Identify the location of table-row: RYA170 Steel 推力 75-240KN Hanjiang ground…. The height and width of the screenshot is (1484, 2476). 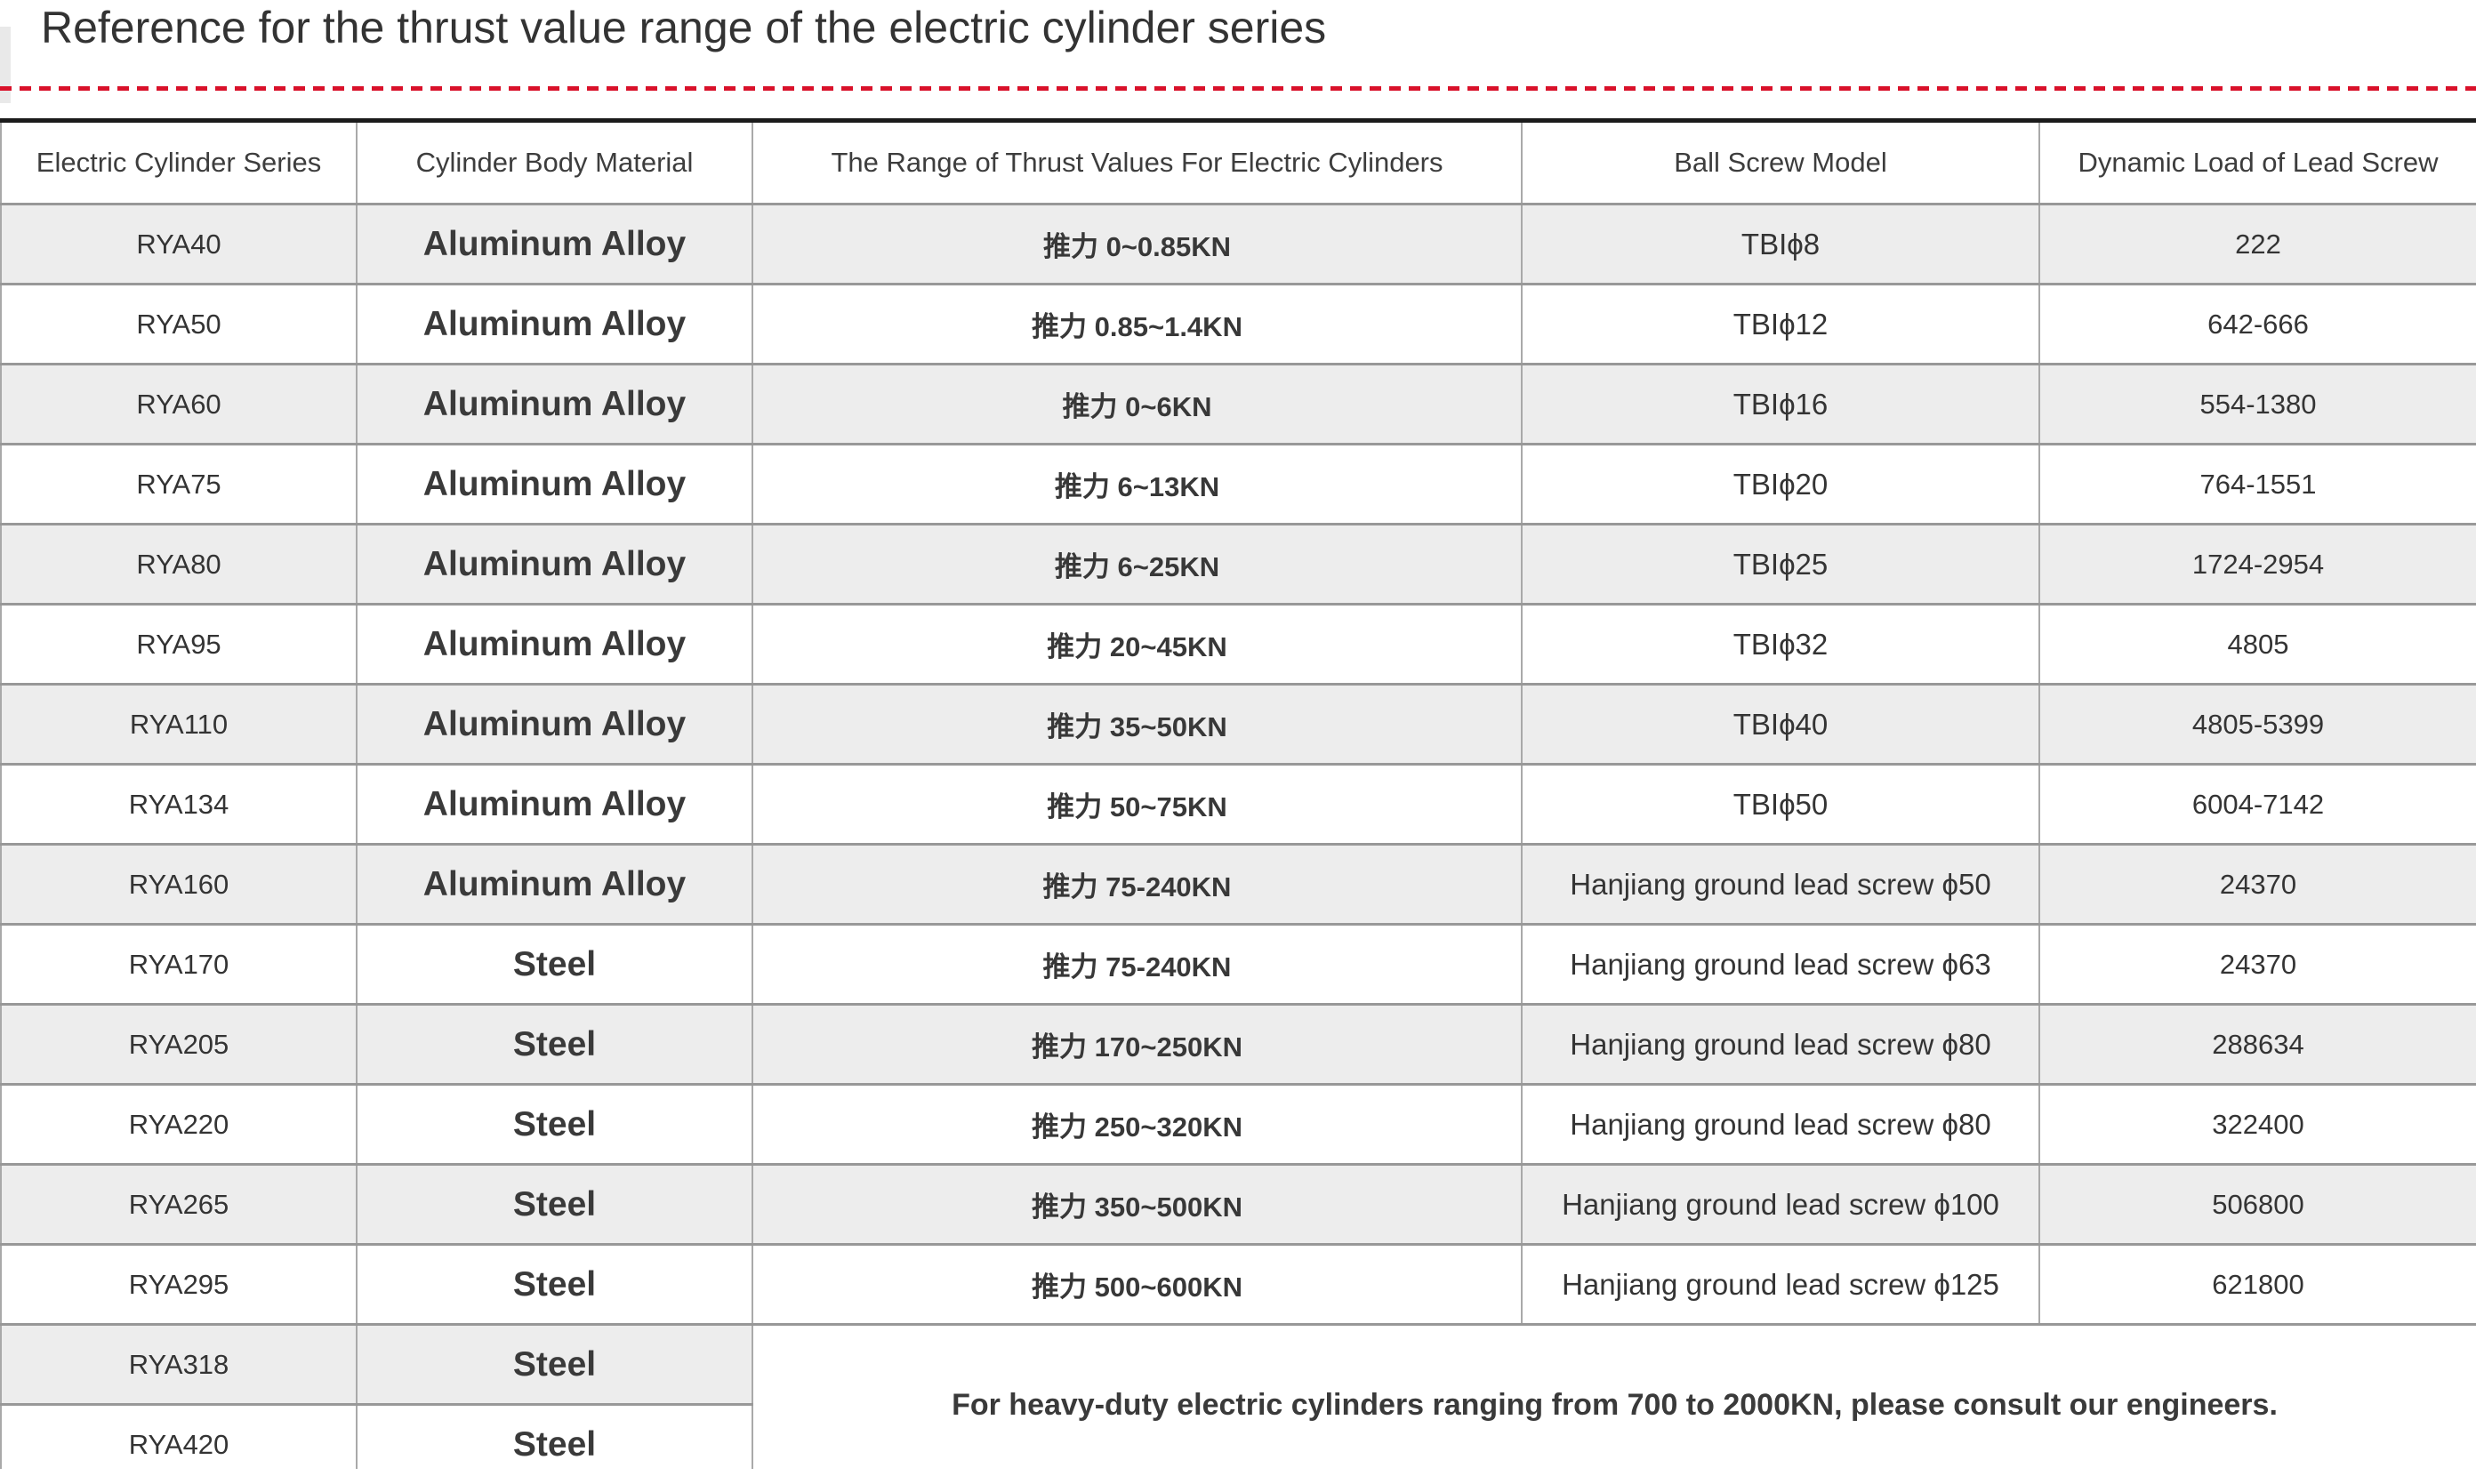
(1238, 964).